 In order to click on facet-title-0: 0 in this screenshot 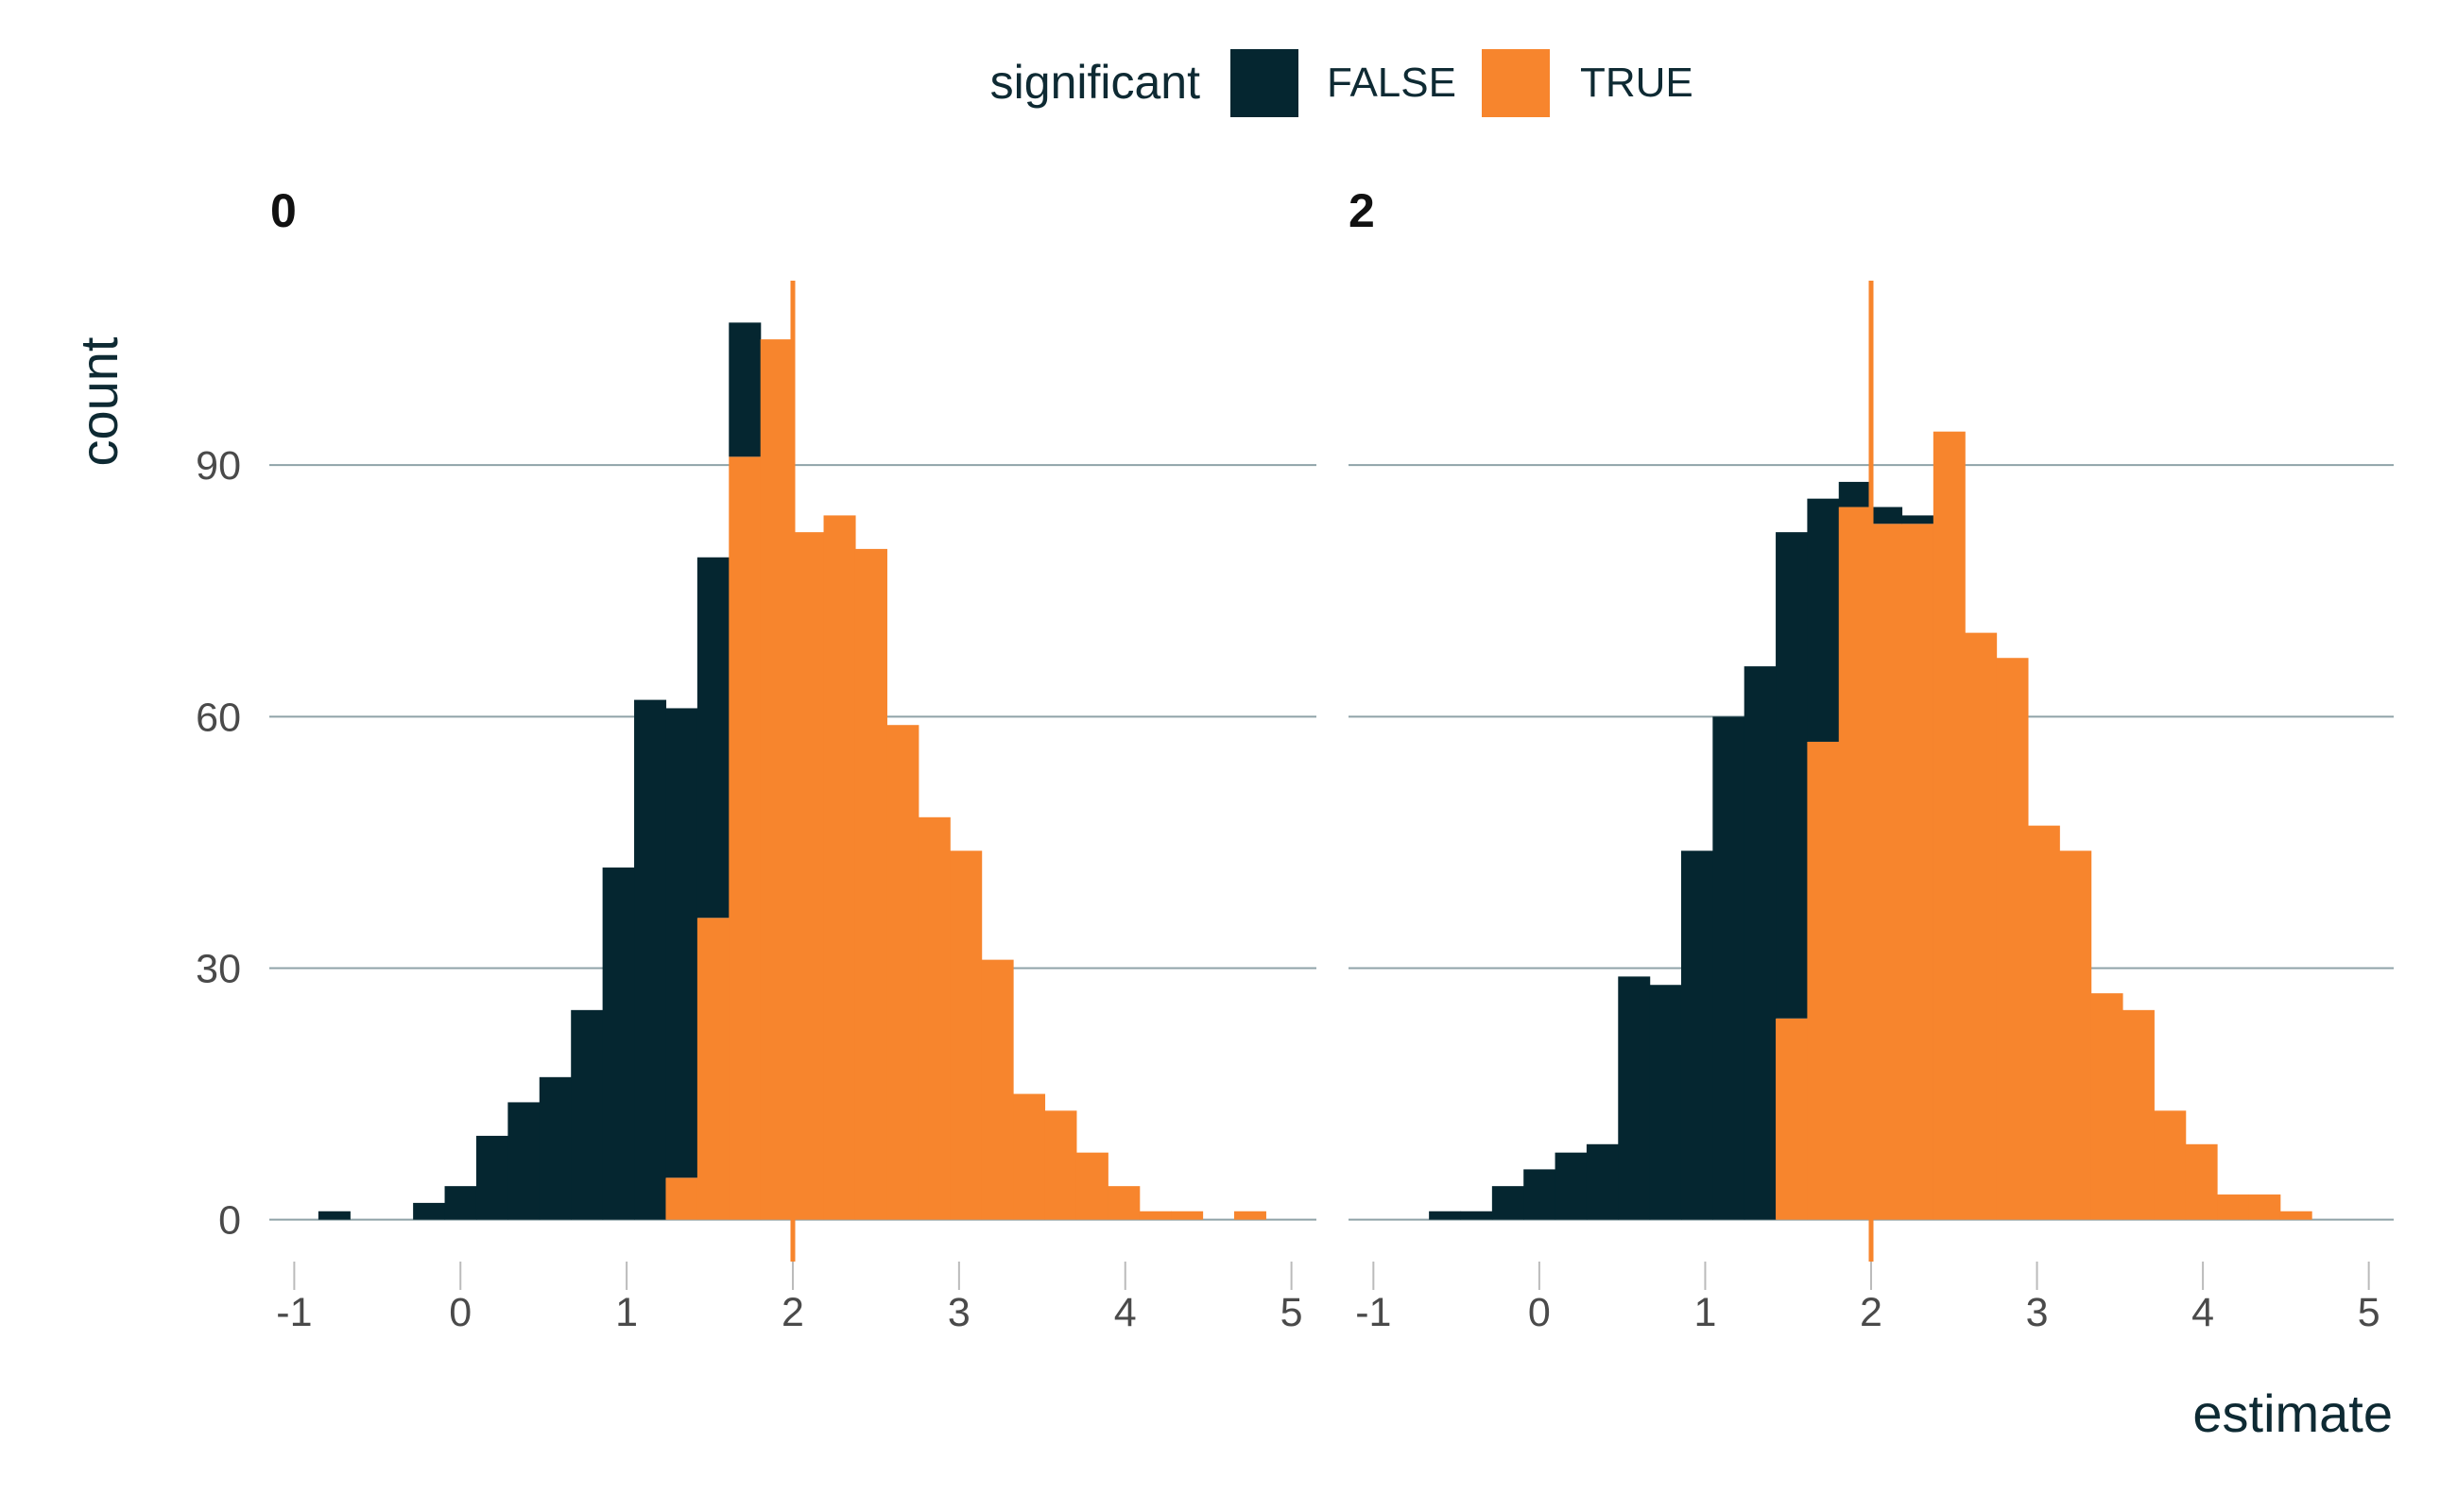, I will do `click(283, 210)`.